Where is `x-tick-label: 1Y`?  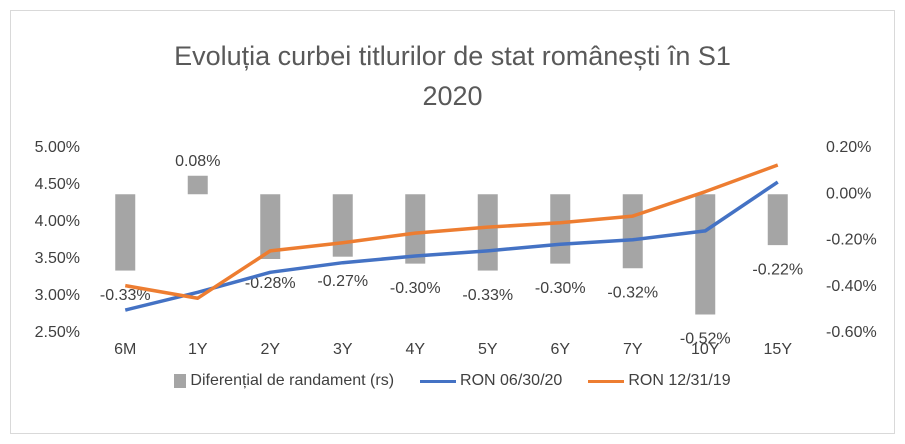 x-tick-label: 1Y is located at coordinates (198, 349).